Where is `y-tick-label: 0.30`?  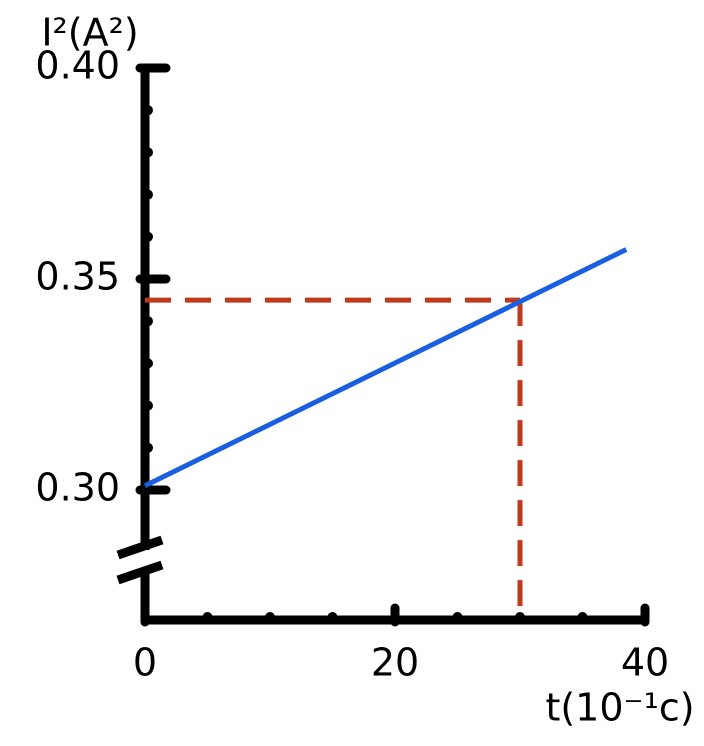
y-tick-label: 0.30 is located at coordinates (77, 488).